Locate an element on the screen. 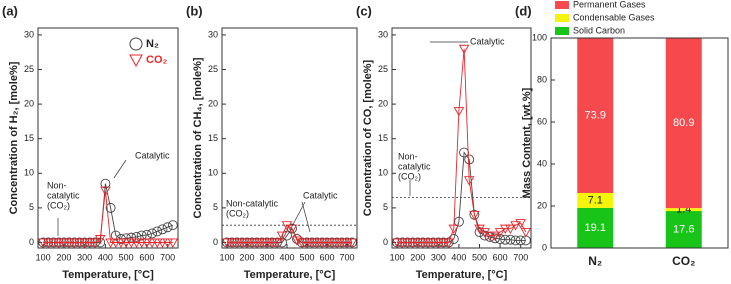 The image size is (731, 284). x-tick-label: 200 is located at coordinates (417, 257).